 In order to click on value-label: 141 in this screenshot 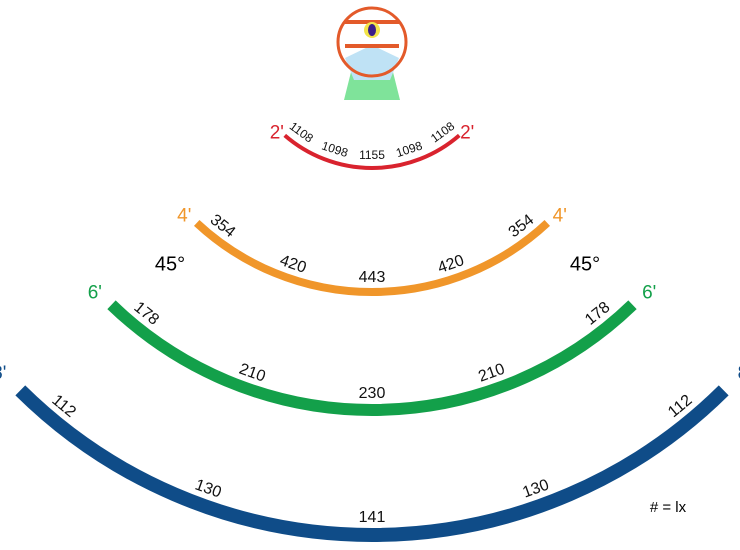, I will do `click(372, 517)`.